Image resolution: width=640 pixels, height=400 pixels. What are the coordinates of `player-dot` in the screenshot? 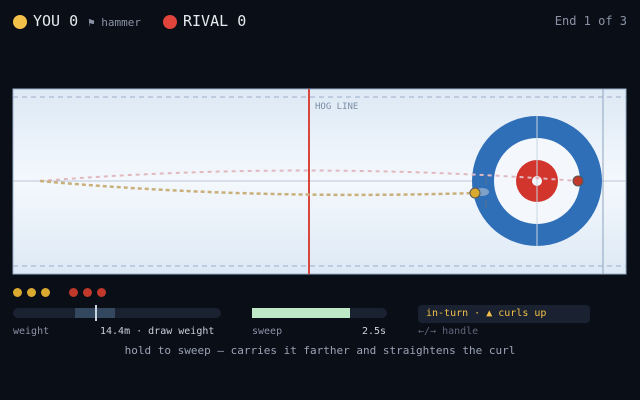 It's located at (20, 22).